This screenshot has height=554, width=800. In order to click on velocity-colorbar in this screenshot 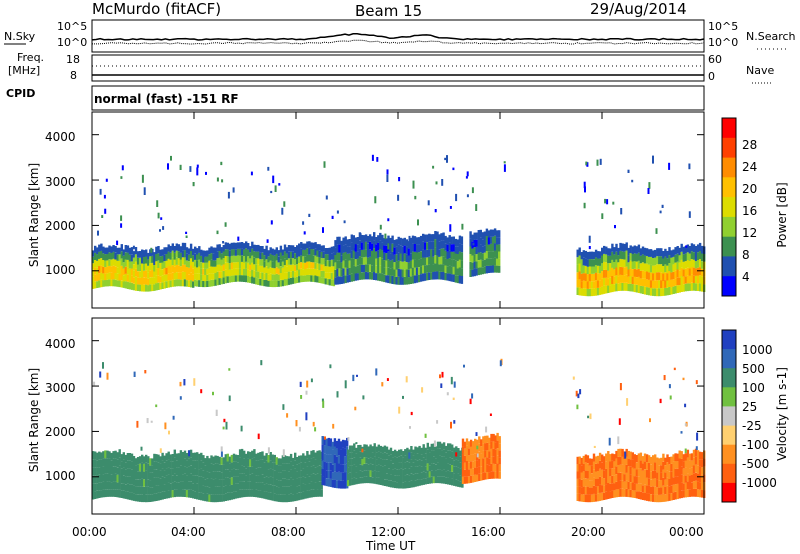, I will do `click(729, 416)`.